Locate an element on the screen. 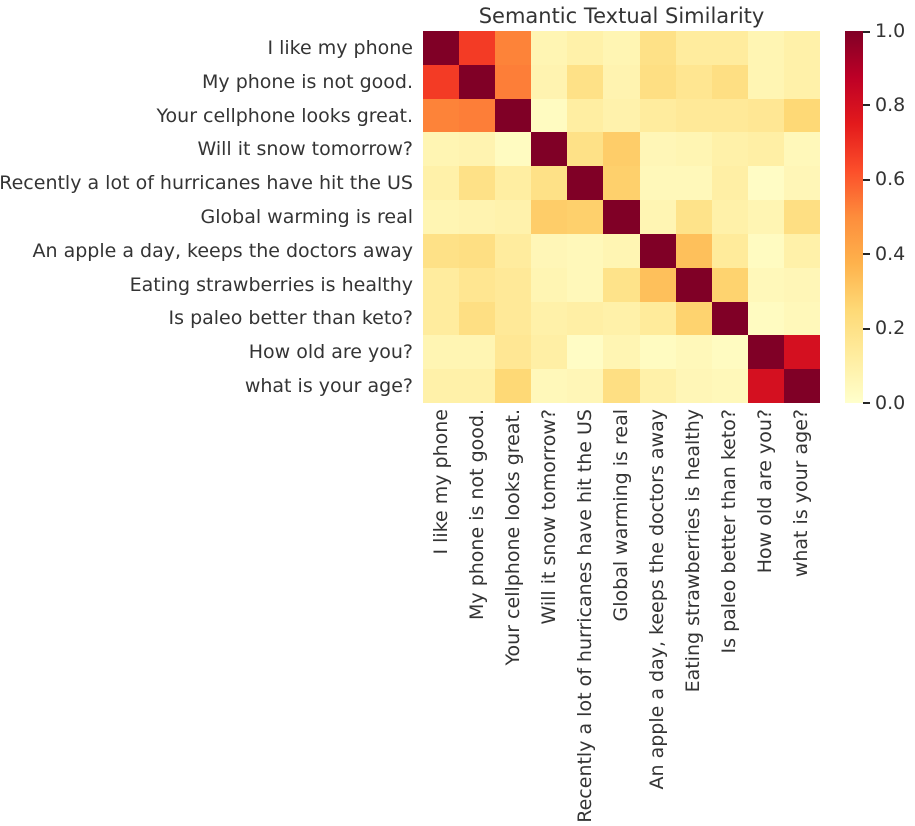 The image size is (915, 826). colorbar-tick-label: 0.8 is located at coordinates (890, 104).